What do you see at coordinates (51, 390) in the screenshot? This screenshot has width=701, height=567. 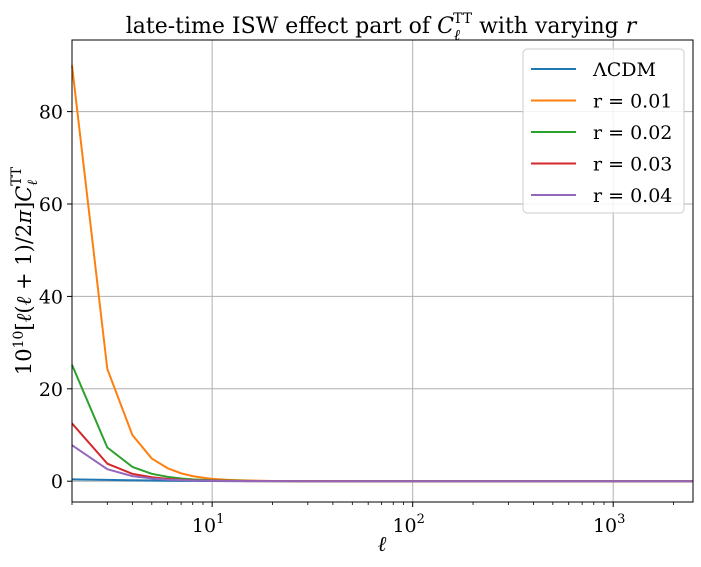 I see `y-tick-label: 20` at bounding box center [51, 390].